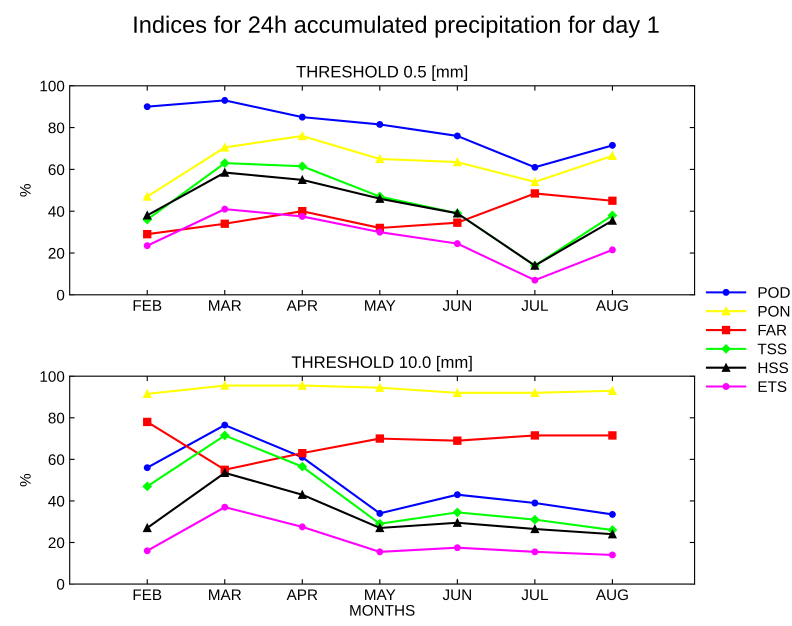  Describe the element at coordinates (772, 330) in the screenshot. I see `legend-label: FAR` at that location.